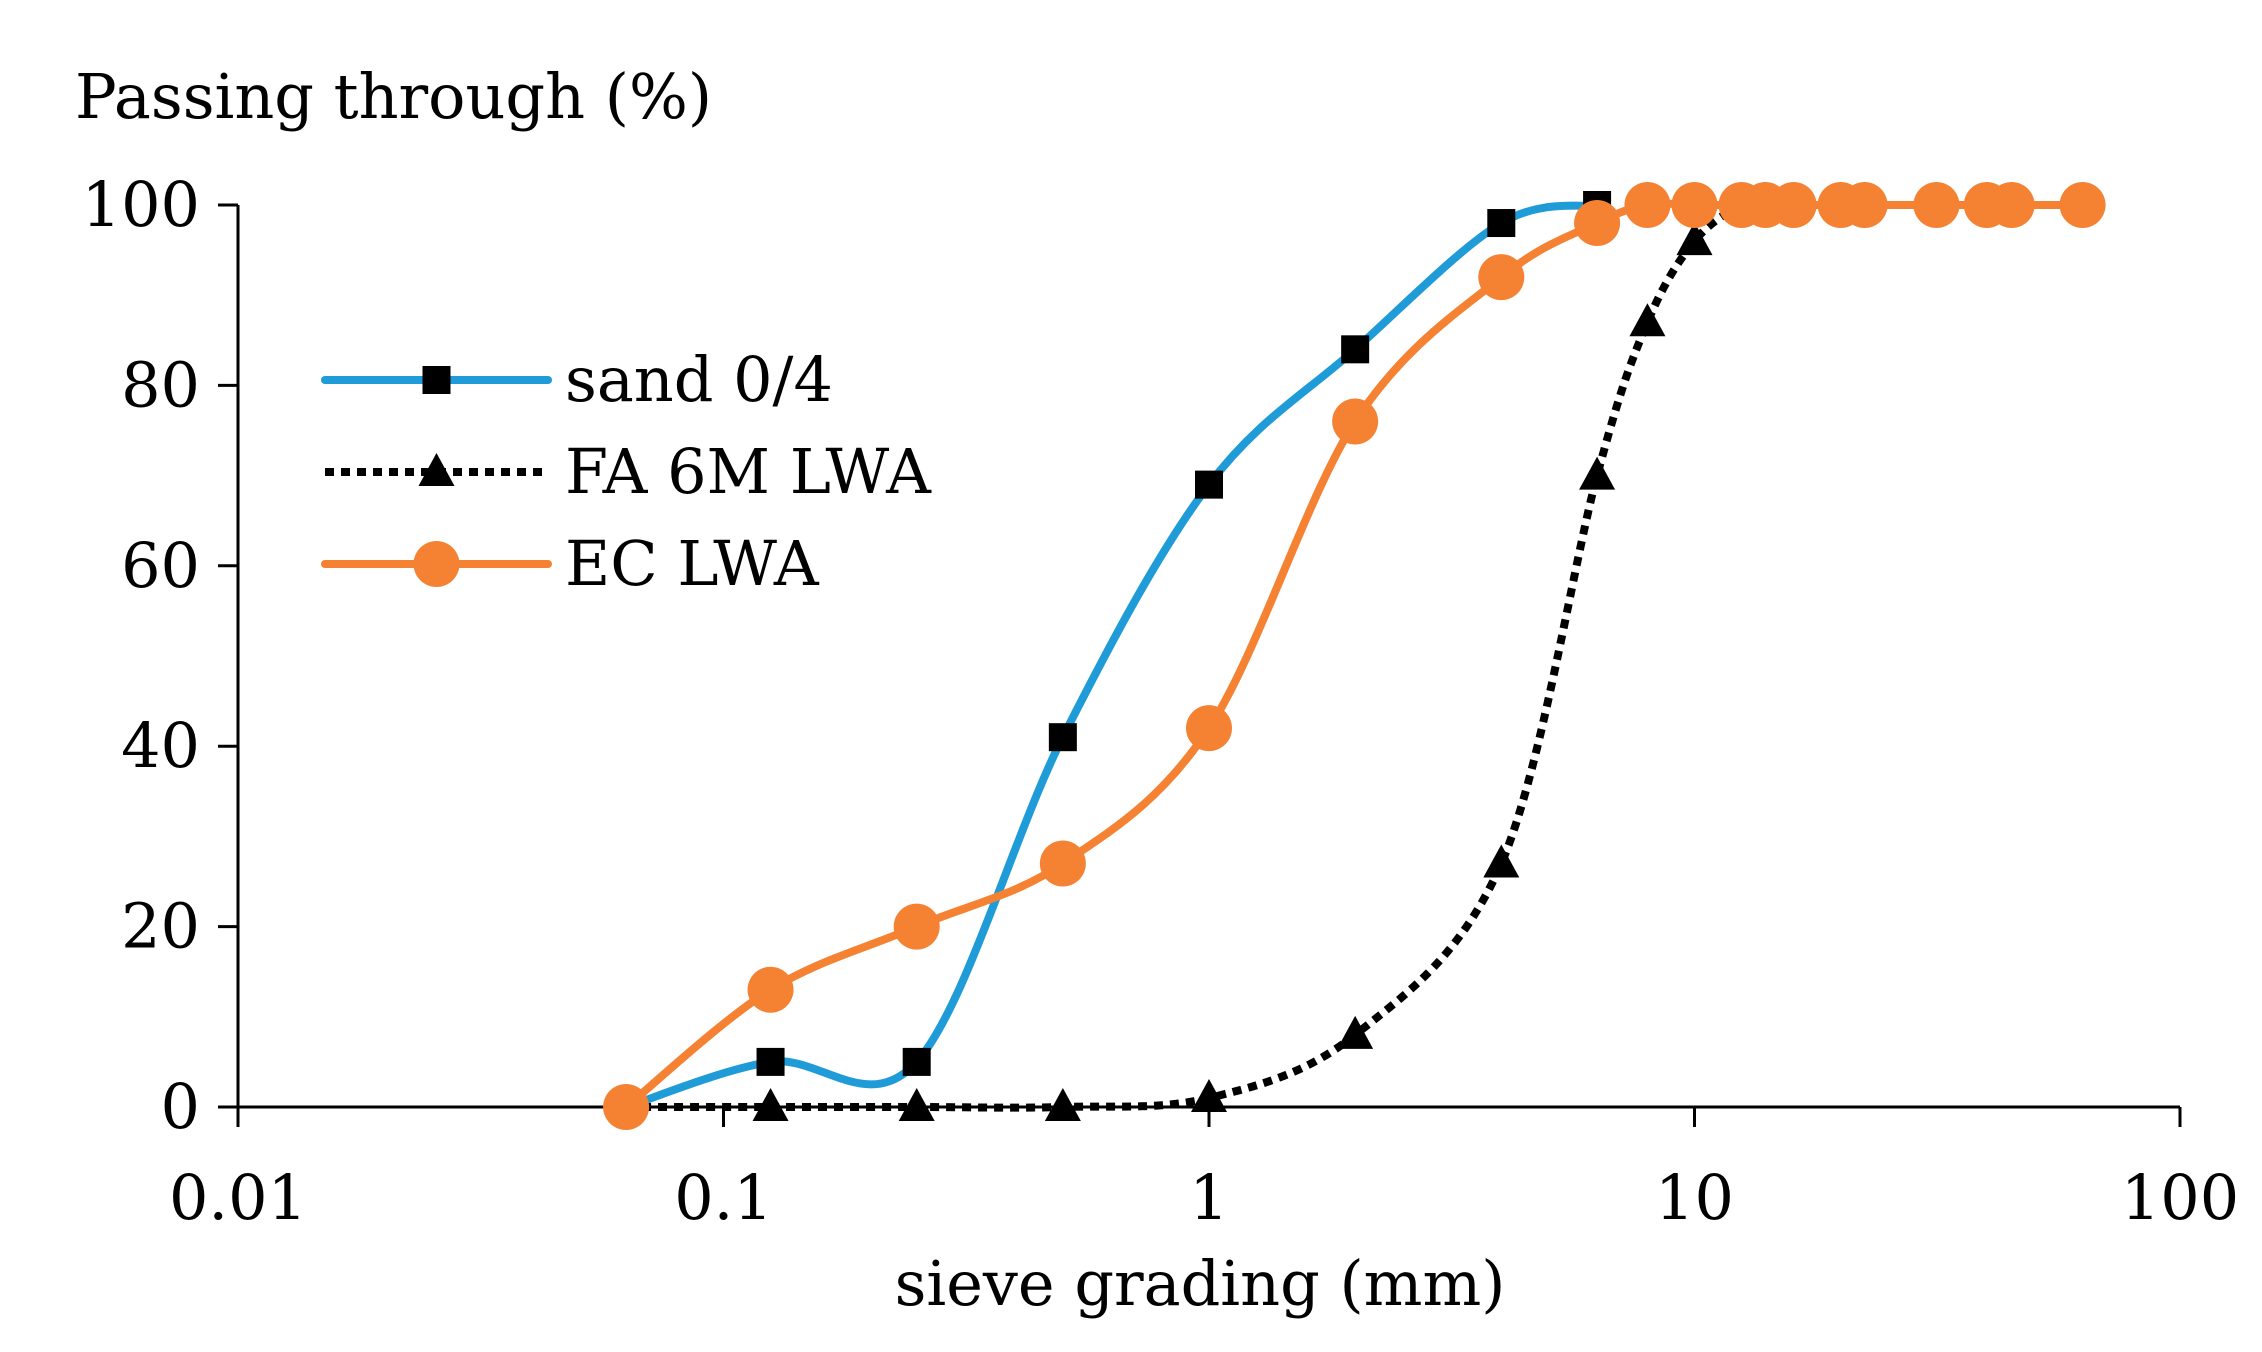 This screenshot has height=1352, width=2262. I want to click on legend-item-fa-6m-lwa: FA 6M LWA, so click(628, 471).